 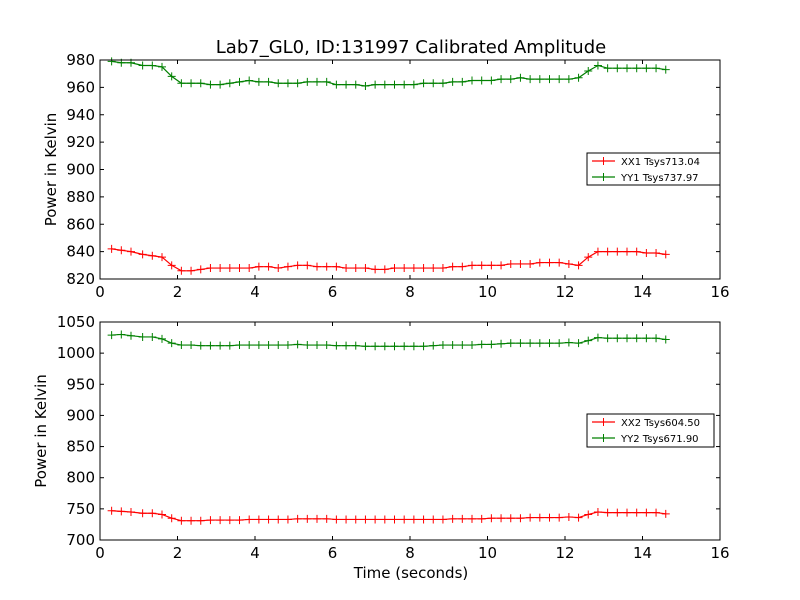 What do you see at coordinates (80, 252) in the screenshot?
I see `y-tick-label: 840` at bounding box center [80, 252].